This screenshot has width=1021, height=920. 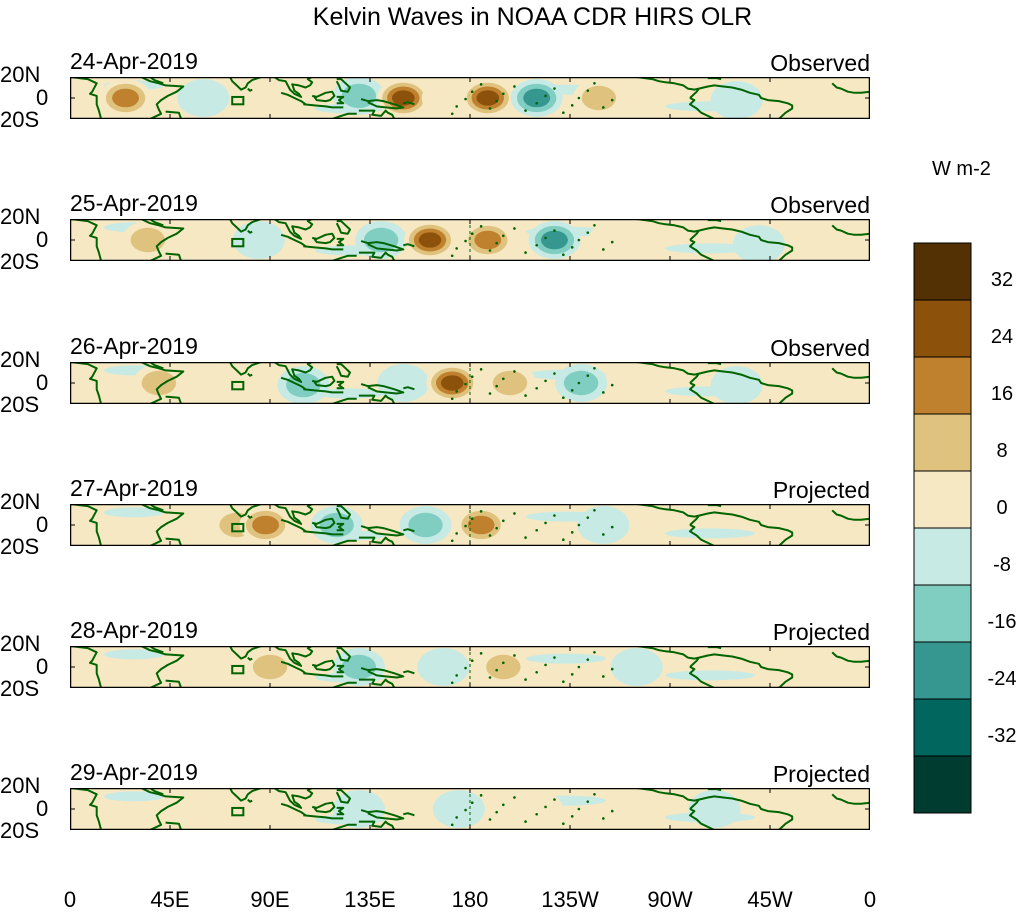 What do you see at coordinates (710, 248) in the screenshot?
I see `weak-anomaly-streak` at bounding box center [710, 248].